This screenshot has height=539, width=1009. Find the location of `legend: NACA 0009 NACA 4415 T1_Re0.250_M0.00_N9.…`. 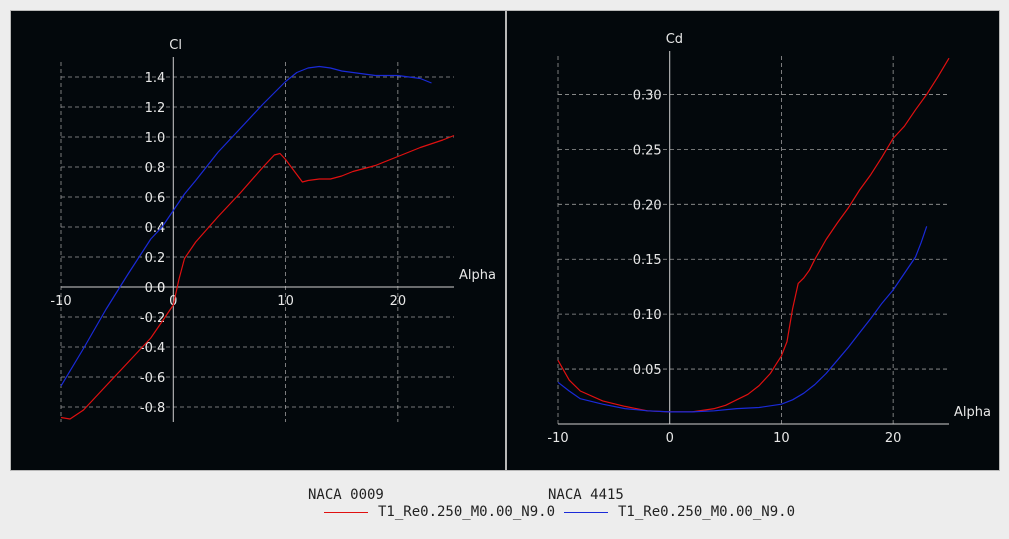

legend: NACA 0009 NACA 4415 T1_Re0.250_M0.00_N9.… is located at coordinates (504, 508).